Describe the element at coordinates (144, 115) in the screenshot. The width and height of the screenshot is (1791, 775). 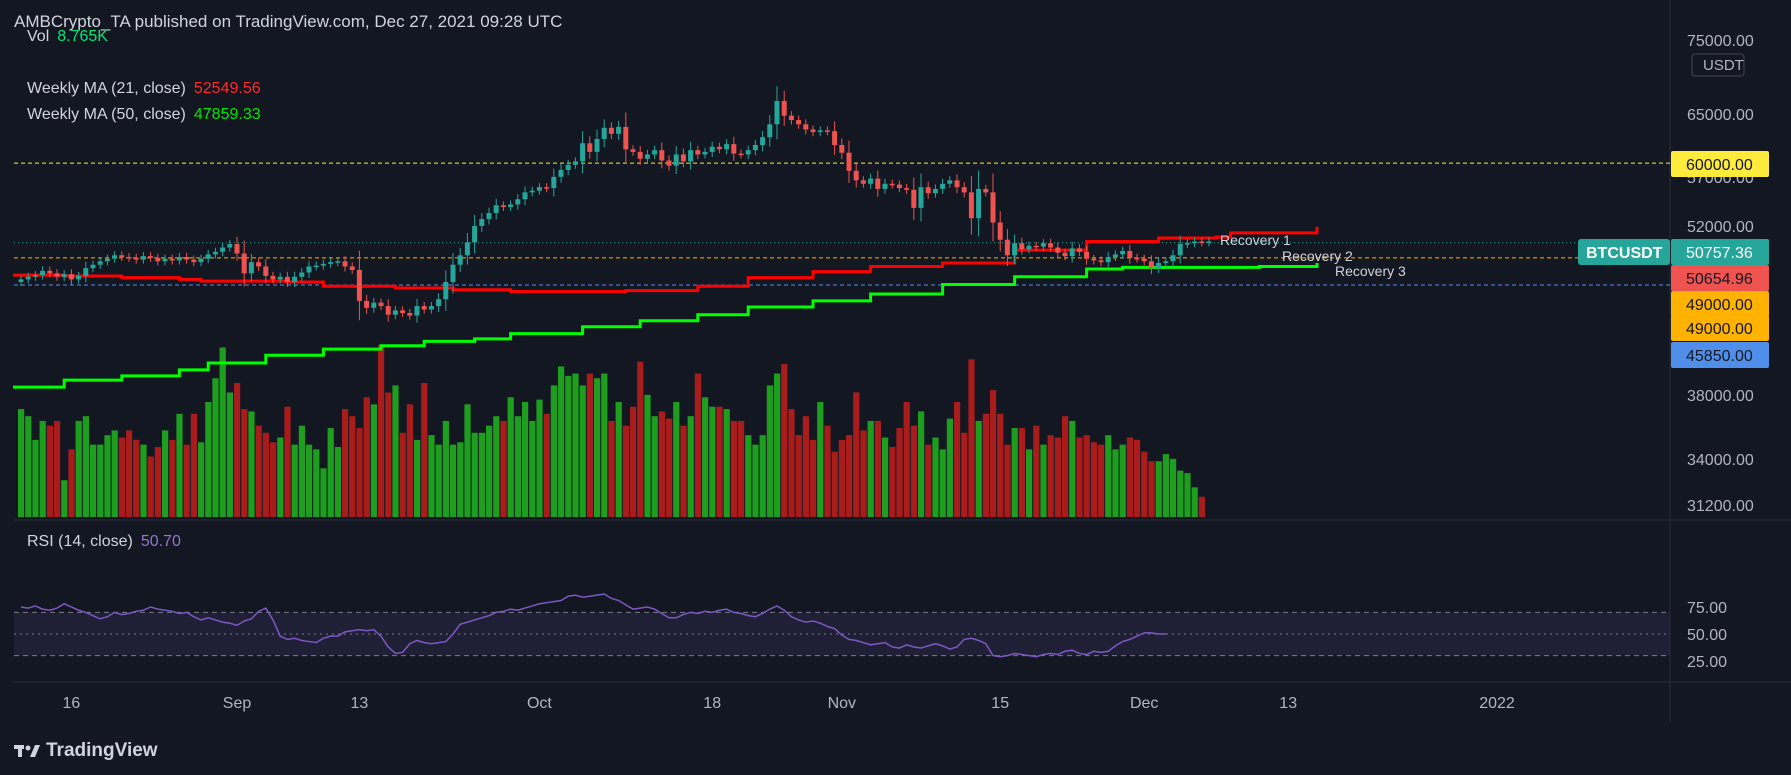
I see `legend-ma50: Weekly MA (50, close) 47859.33` at that location.